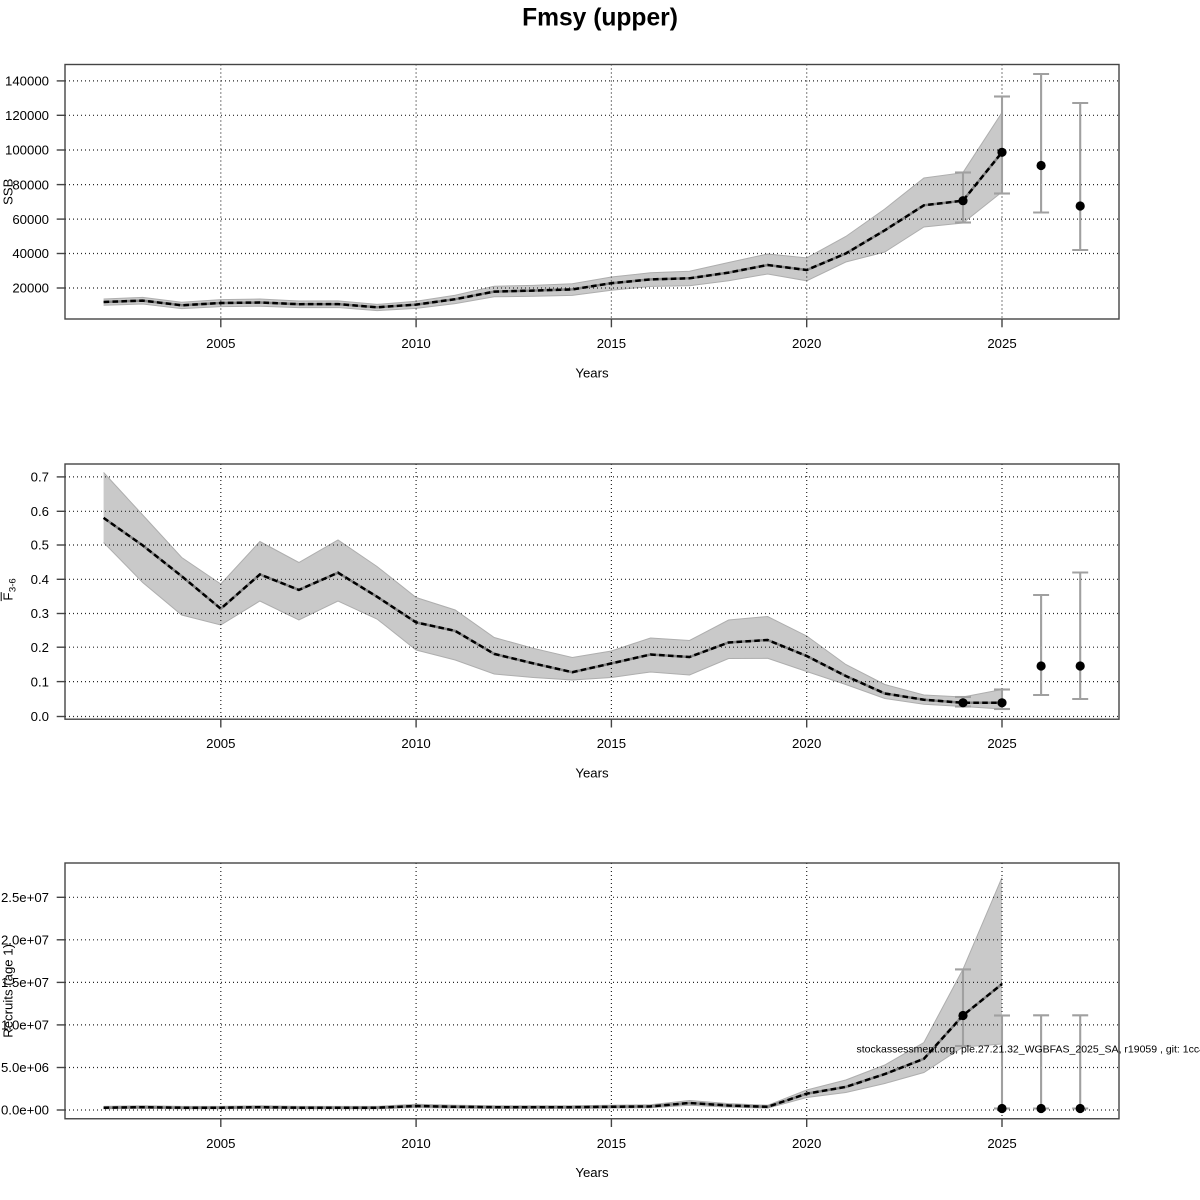 This screenshot has width=1200, height=1200. Describe the element at coordinates (600, 18) in the screenshot. I see `svg-text: Fmsy (upper)` at that location.